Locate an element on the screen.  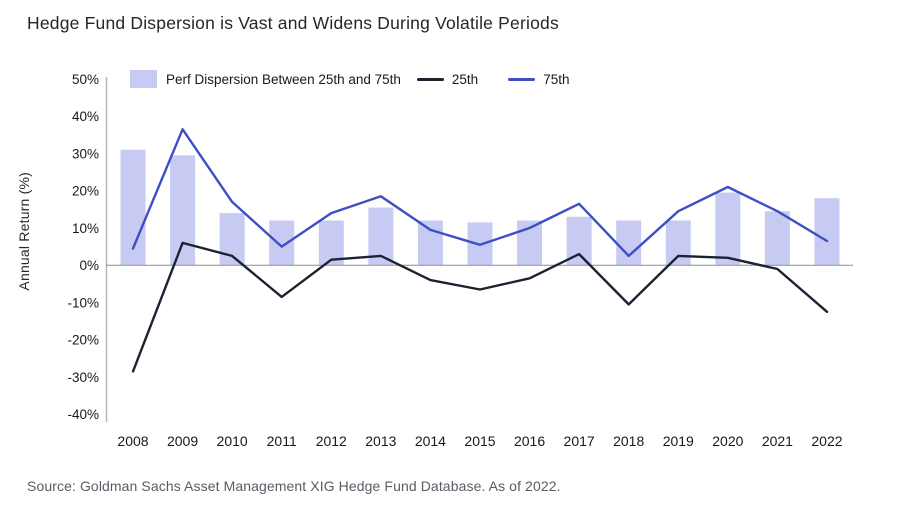
y-tick-label: 50% is located at coordinates (85, 79).